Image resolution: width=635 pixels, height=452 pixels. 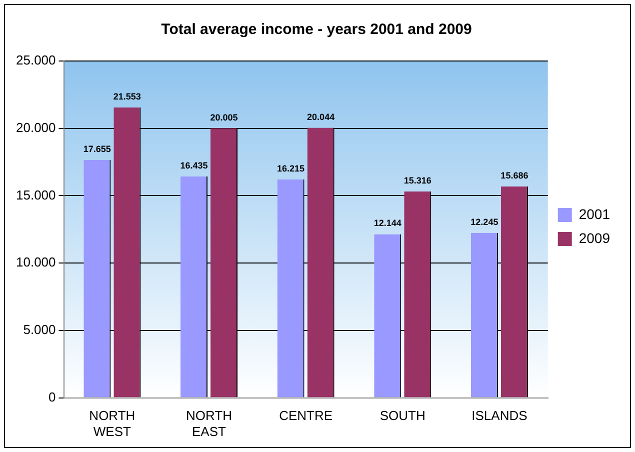 What do you see at coordinates (514, 175) in the screenshot?
I see `data-label: 15.686` at bounding box center [514, 175].